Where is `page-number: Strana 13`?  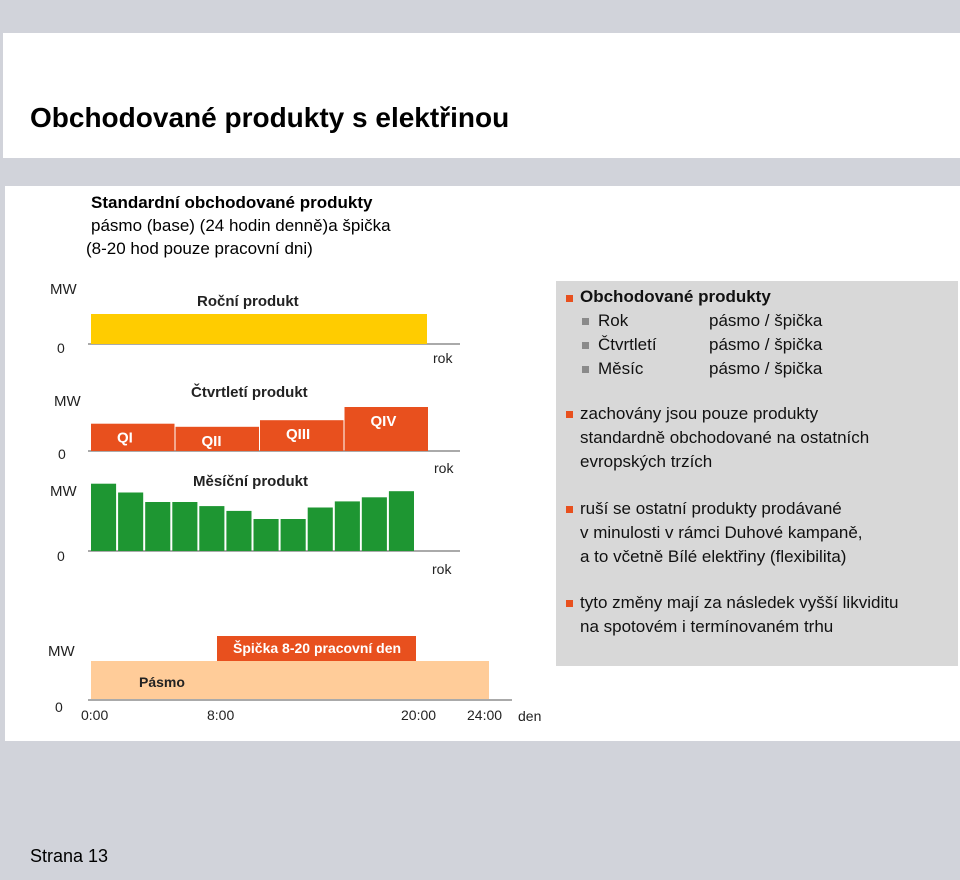 page-number: Strana 13 is located at coordinates (69, 856).